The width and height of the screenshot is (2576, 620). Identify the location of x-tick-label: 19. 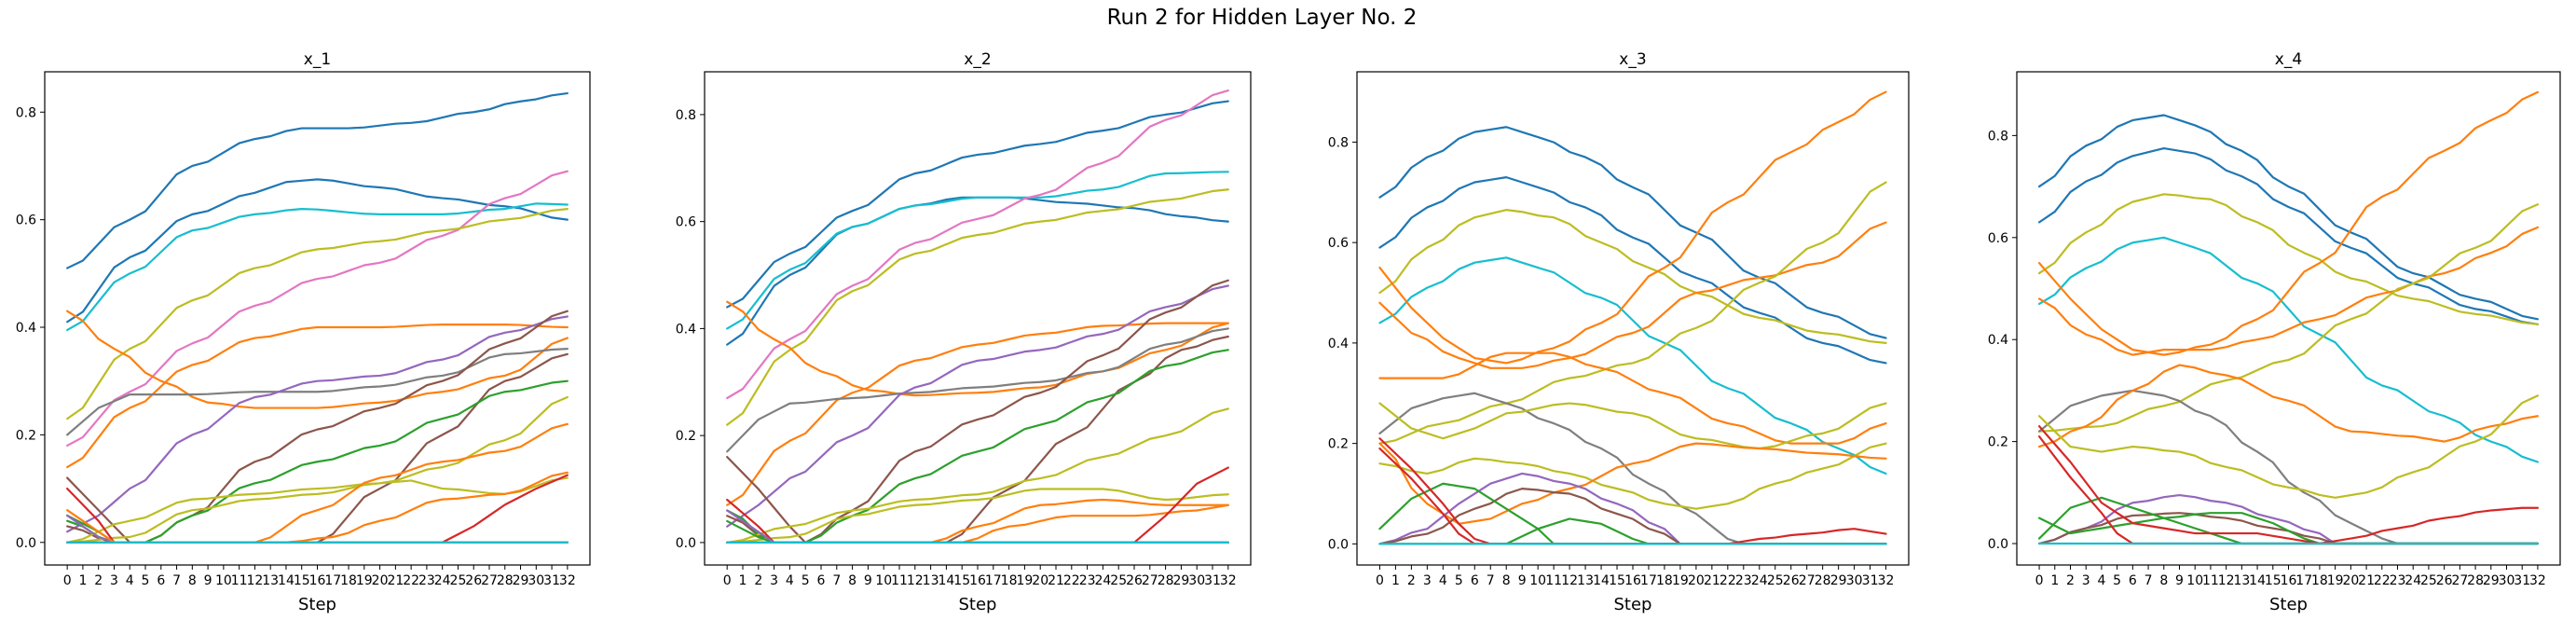
(2335, 580).